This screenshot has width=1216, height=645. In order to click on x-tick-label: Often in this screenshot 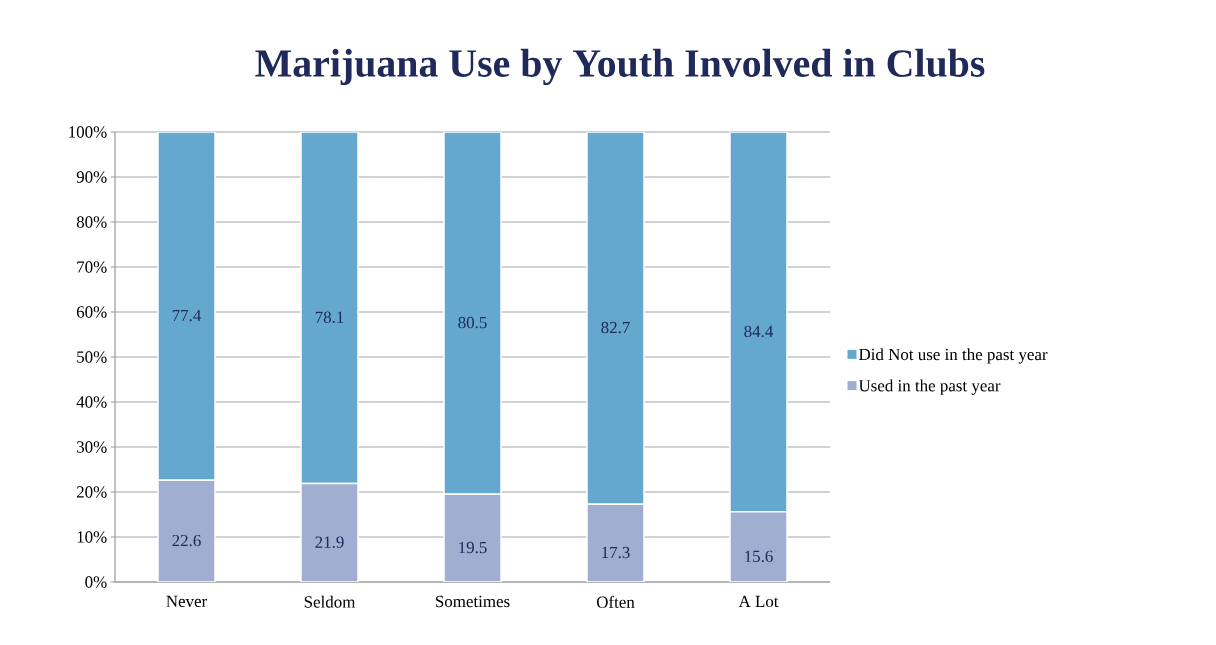, I will do `click(615, 601)`.